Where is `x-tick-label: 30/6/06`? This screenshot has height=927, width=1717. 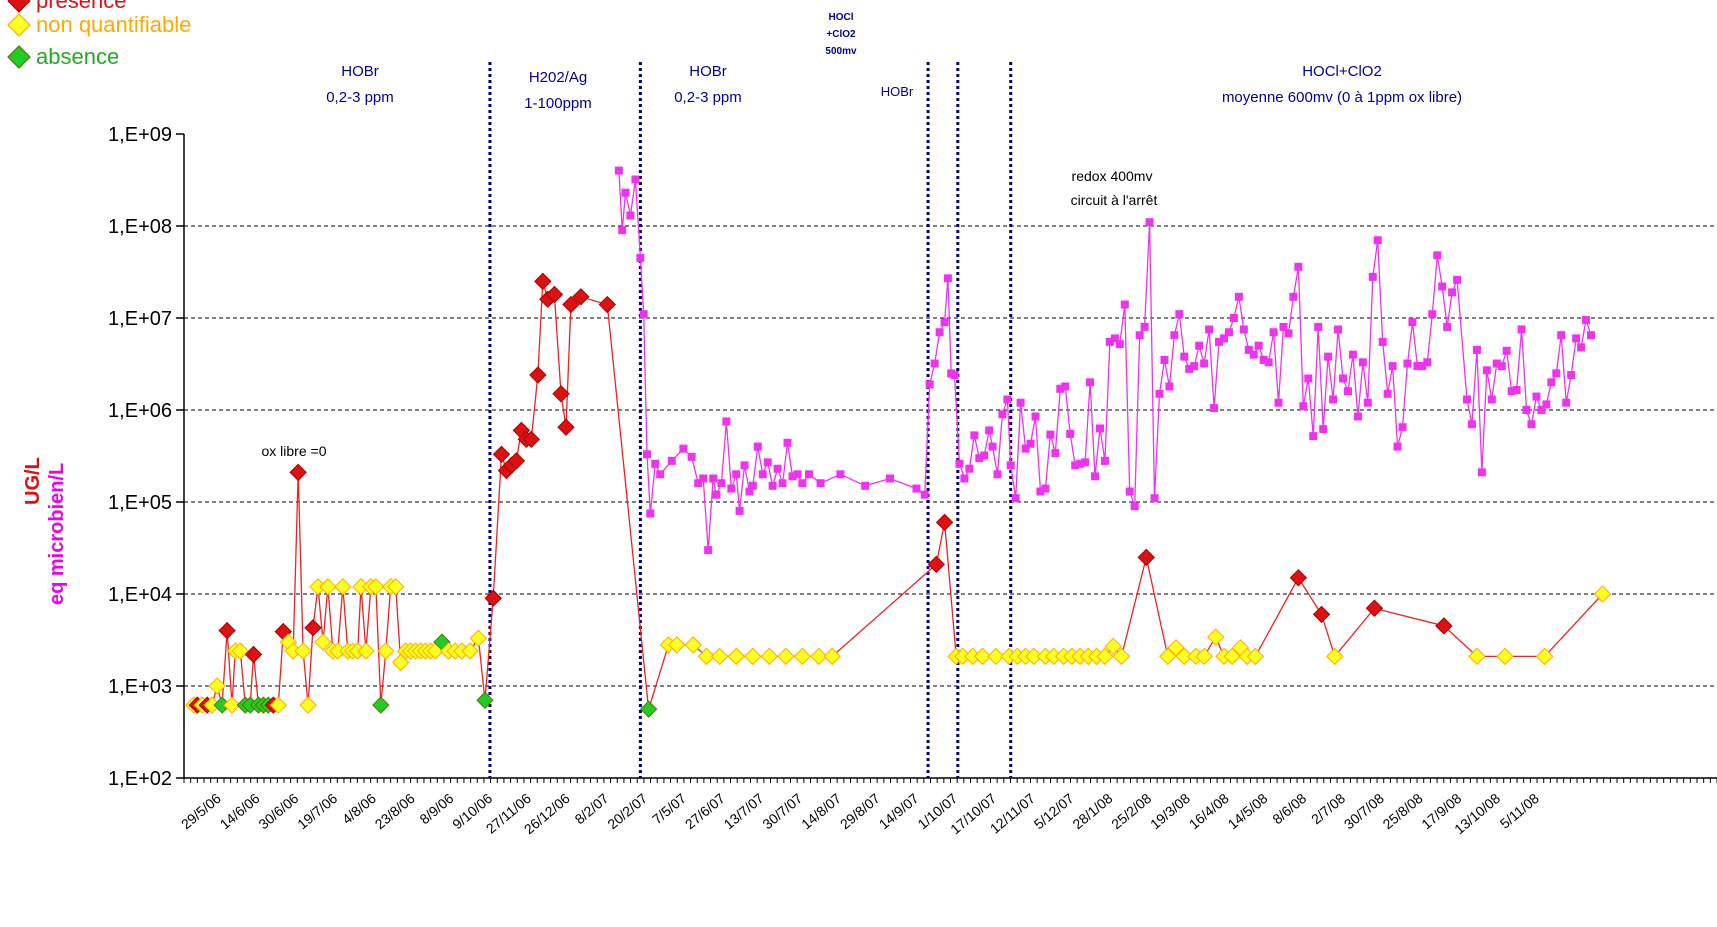 x-tick-label: 30/6/06 is located at coordinates (278, 811).